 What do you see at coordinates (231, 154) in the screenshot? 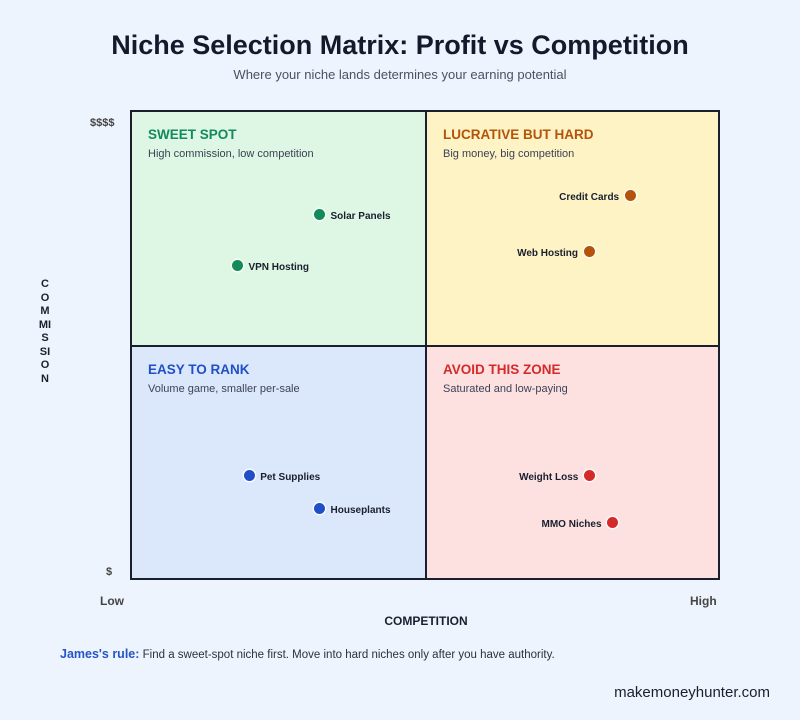
I see `quadrant-description: High commission, low competition` at bounding box center [231, 154].